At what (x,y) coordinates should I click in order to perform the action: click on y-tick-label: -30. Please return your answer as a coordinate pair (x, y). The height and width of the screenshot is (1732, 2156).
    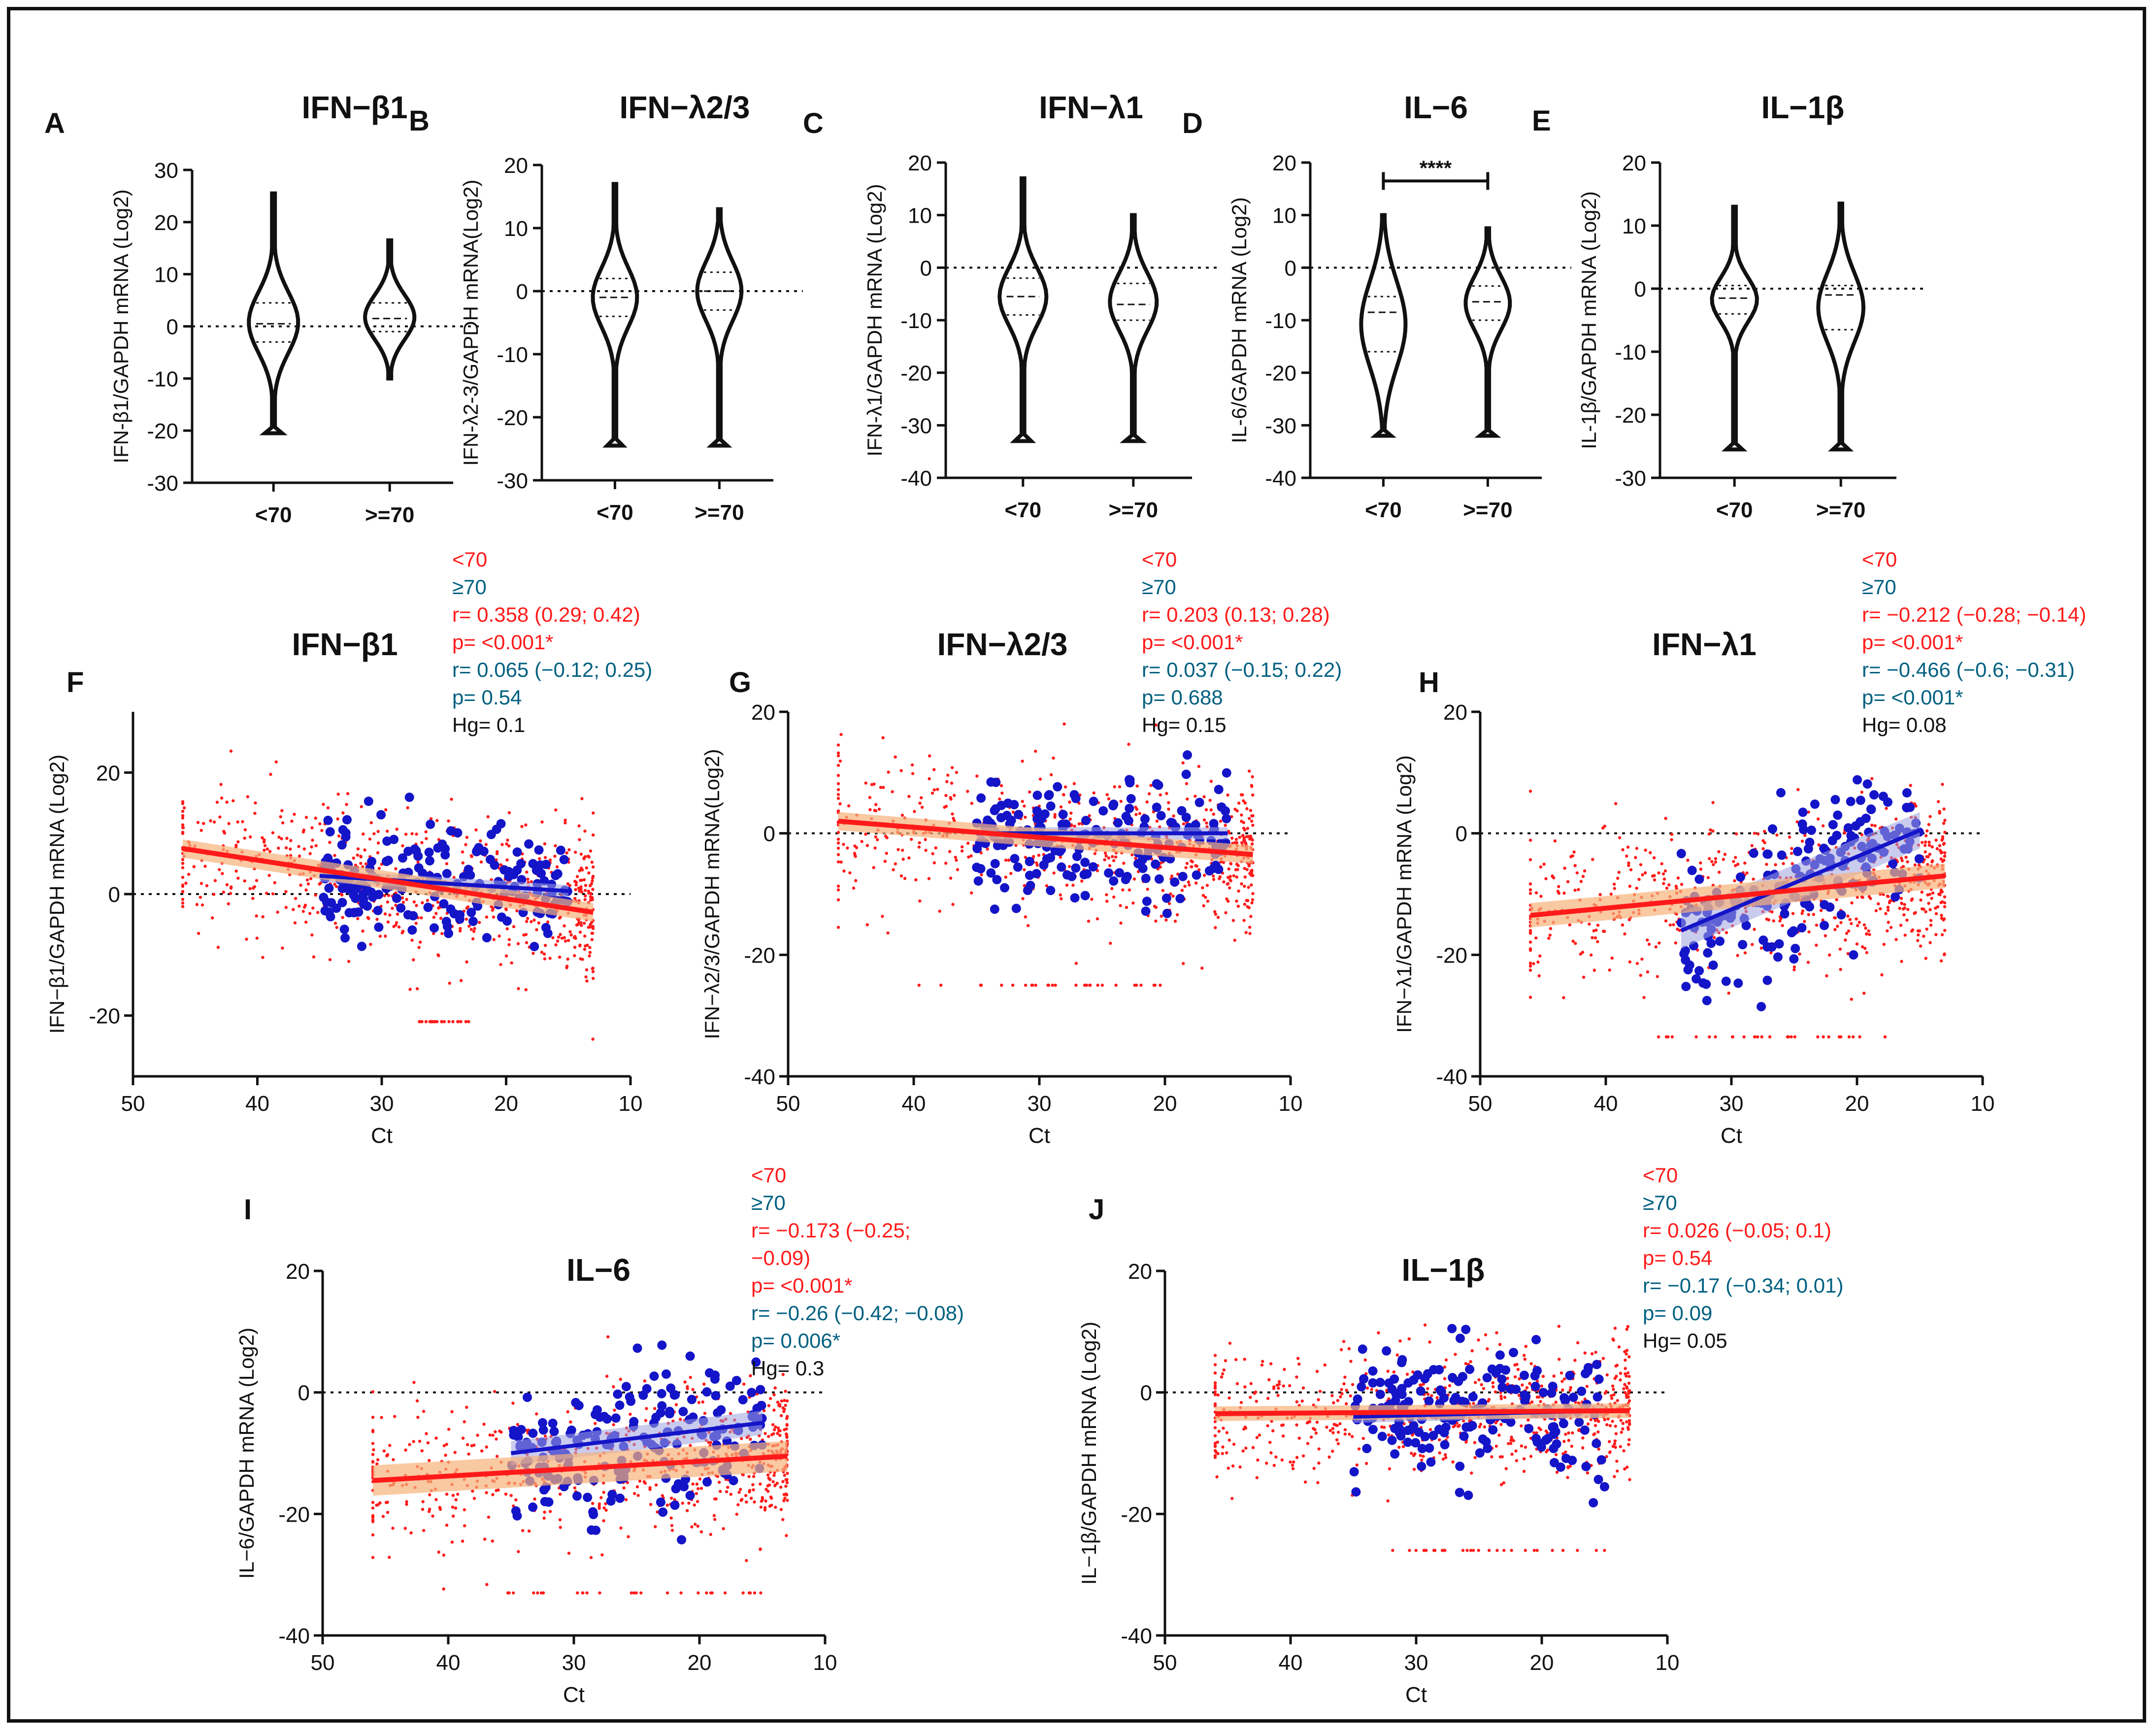
    Looking at the image, I should click on (512, 481).